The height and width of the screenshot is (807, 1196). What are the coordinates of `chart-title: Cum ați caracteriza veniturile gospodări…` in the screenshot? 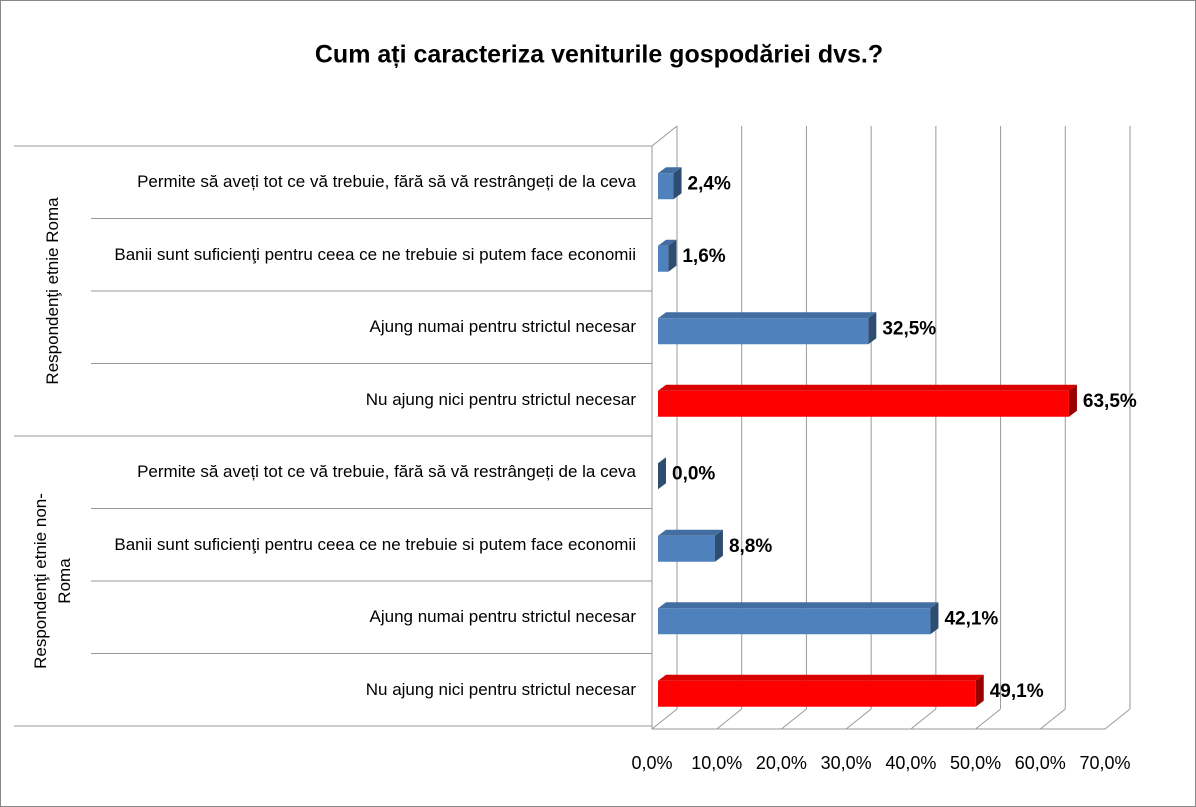 It's located at (599, 55).